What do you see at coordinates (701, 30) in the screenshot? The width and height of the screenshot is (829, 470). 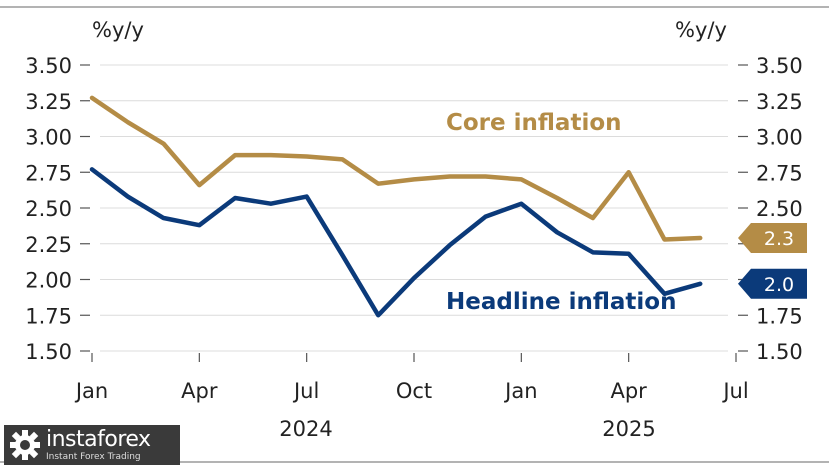 I see `right-axis-unit: %y/y` at bounding box center [701, 30].